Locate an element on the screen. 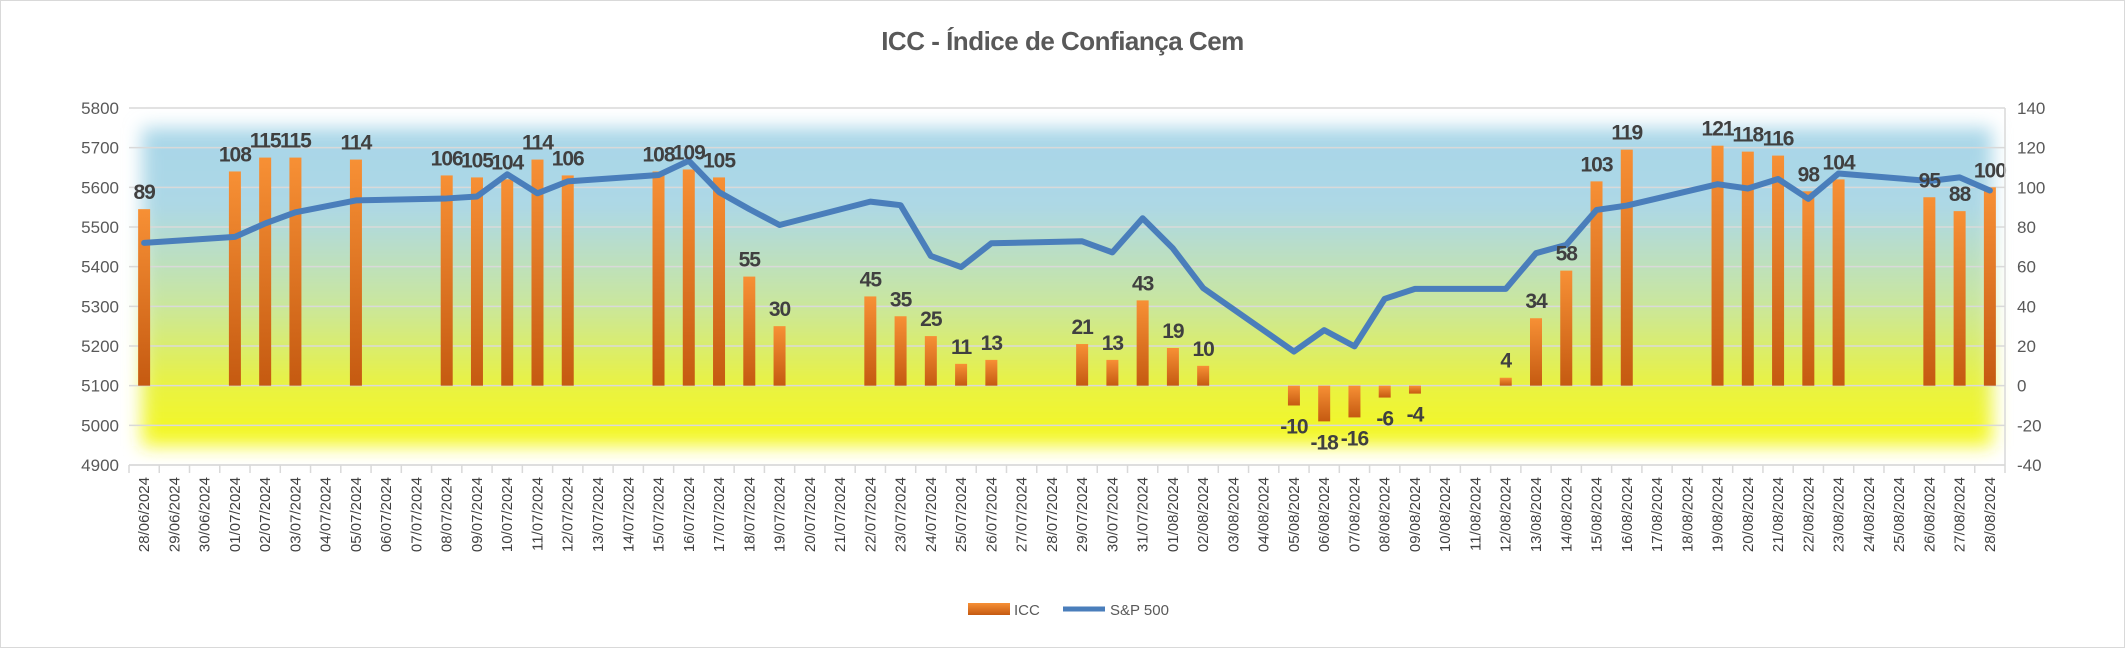  y-left-tick-label: 5200 is located at coordinates (100, 346).